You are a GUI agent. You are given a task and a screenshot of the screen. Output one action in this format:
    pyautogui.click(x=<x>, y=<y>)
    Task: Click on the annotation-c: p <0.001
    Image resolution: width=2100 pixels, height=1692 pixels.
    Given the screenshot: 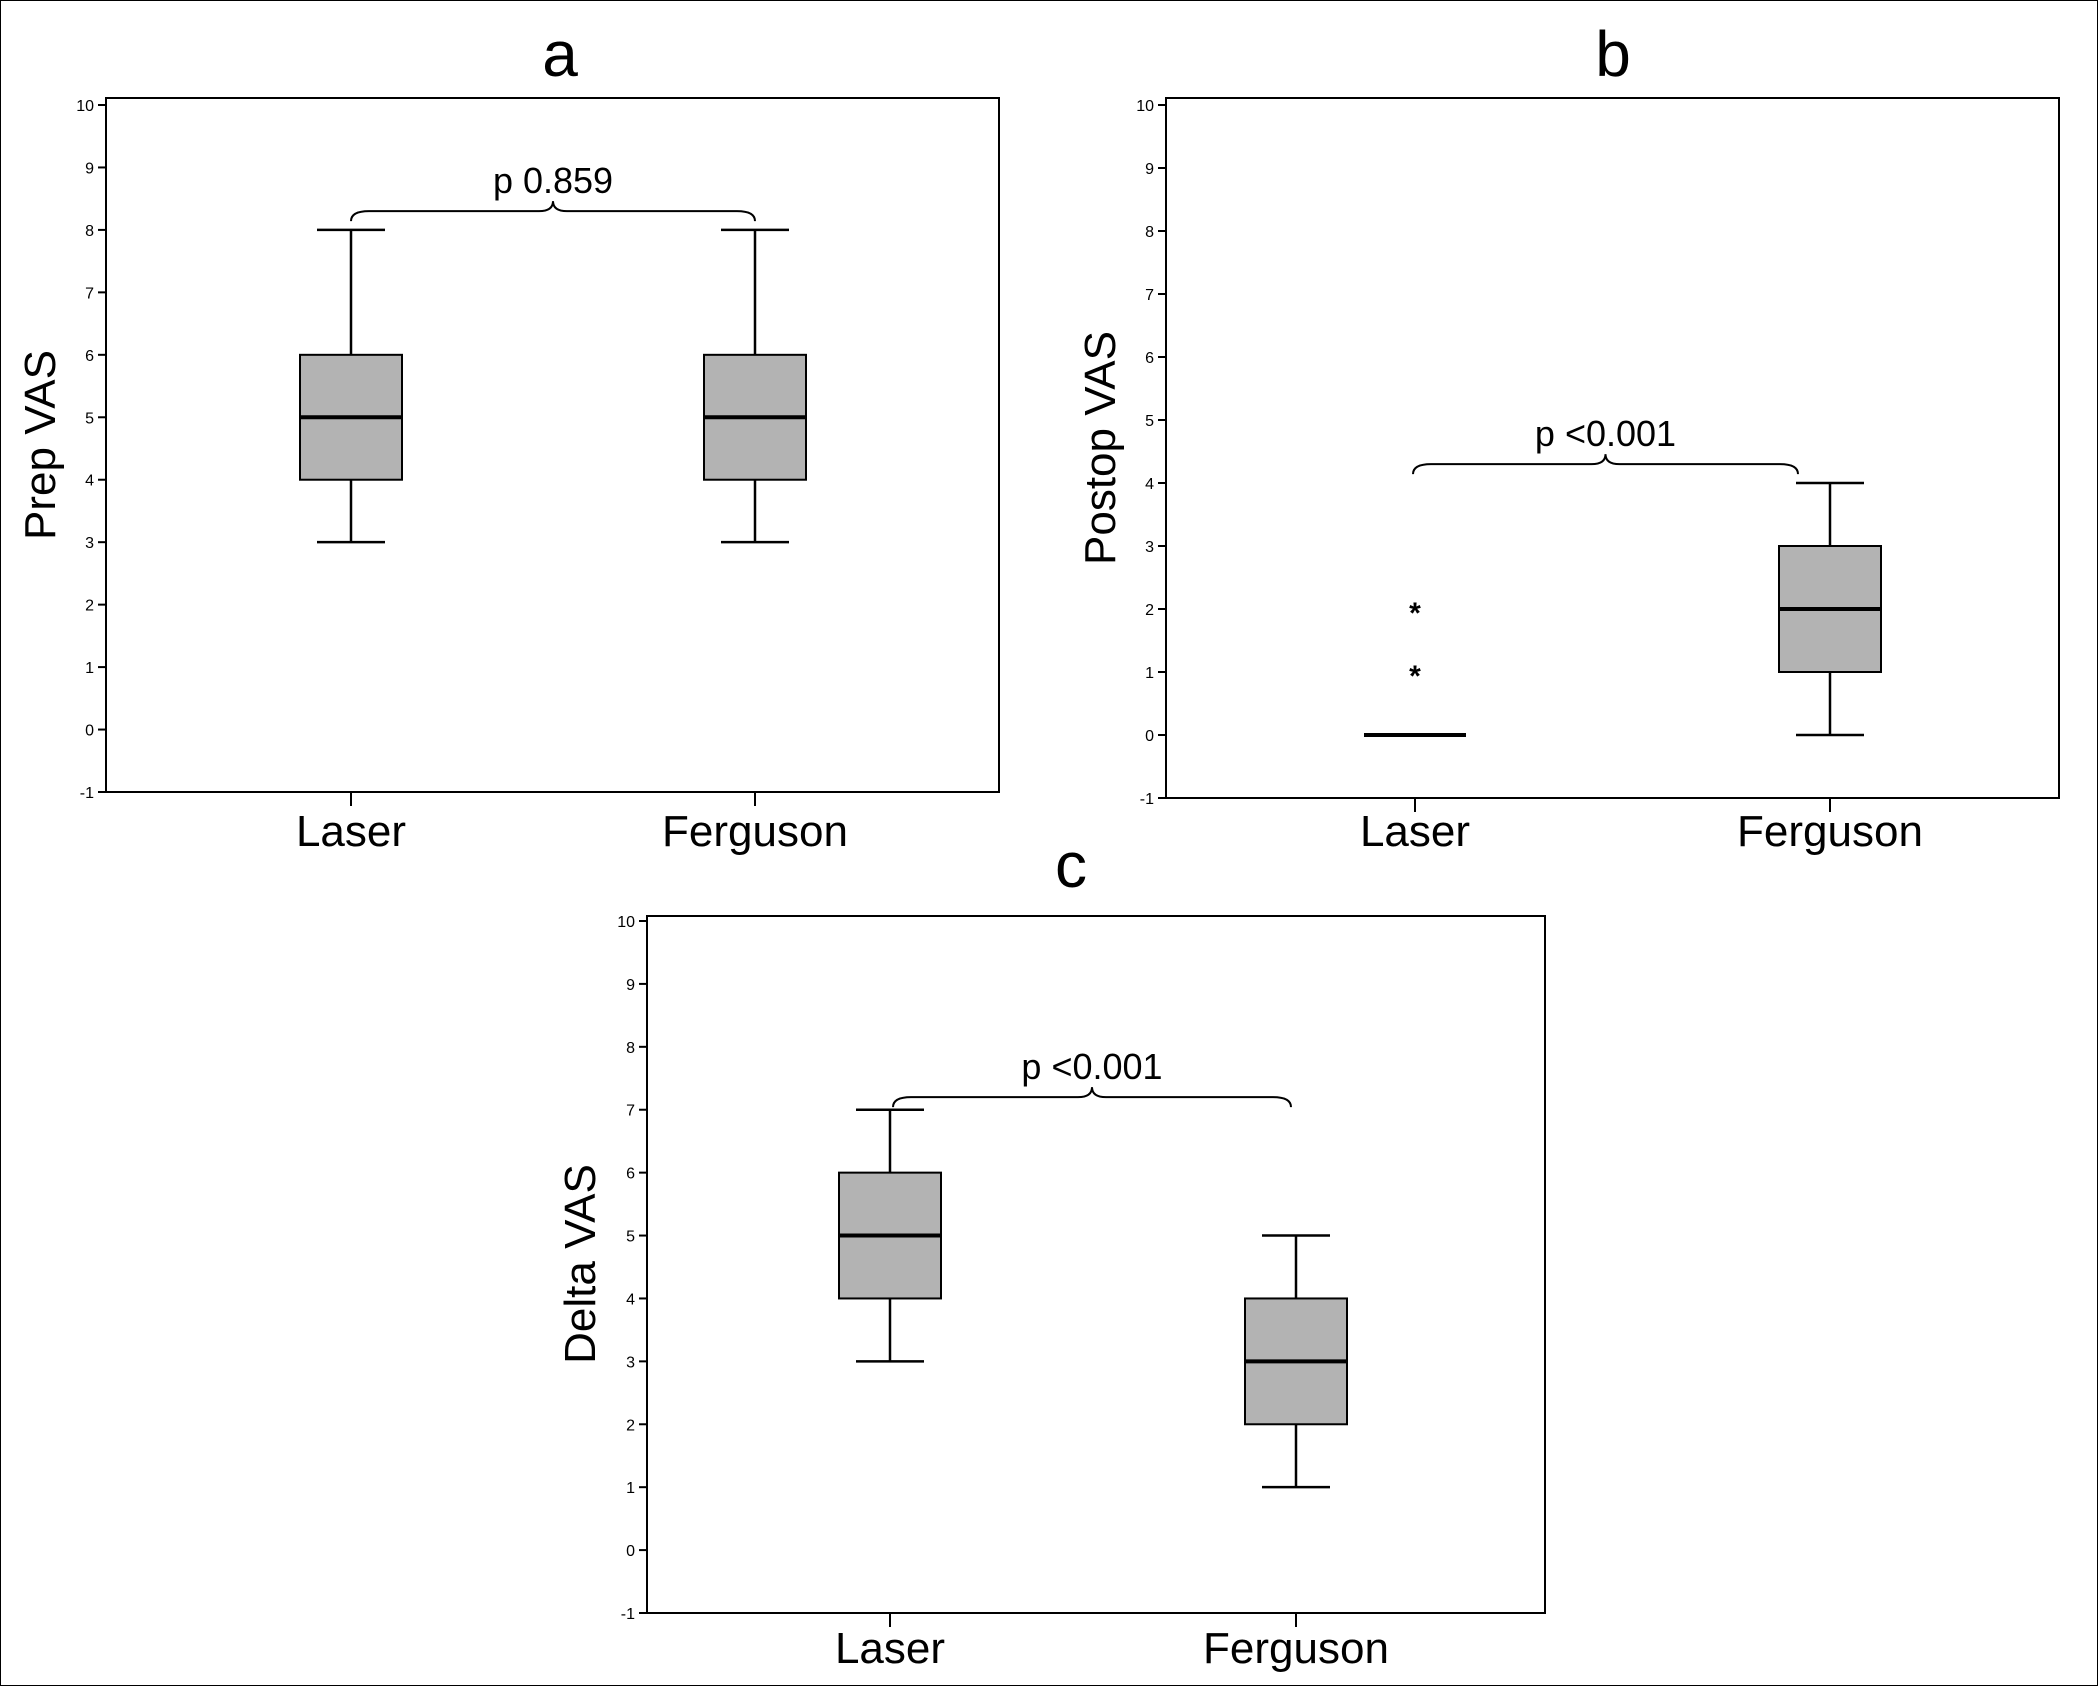 What is the action you would take?
    pyautogui.click(x=1092, y=1077)
    